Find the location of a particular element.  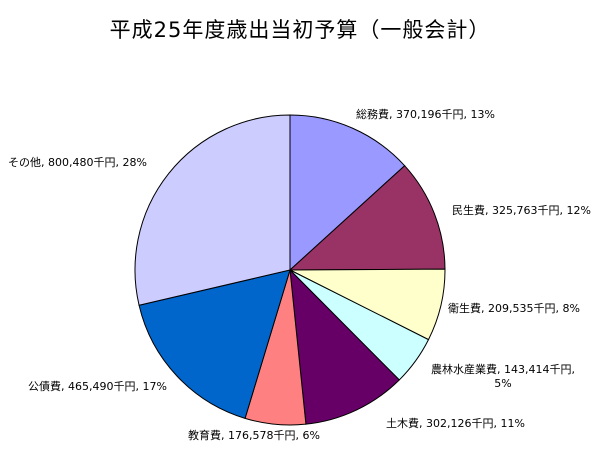

slice-label-line: 総務費, 370,196千円, 13% is located at coordinates (425, 114).